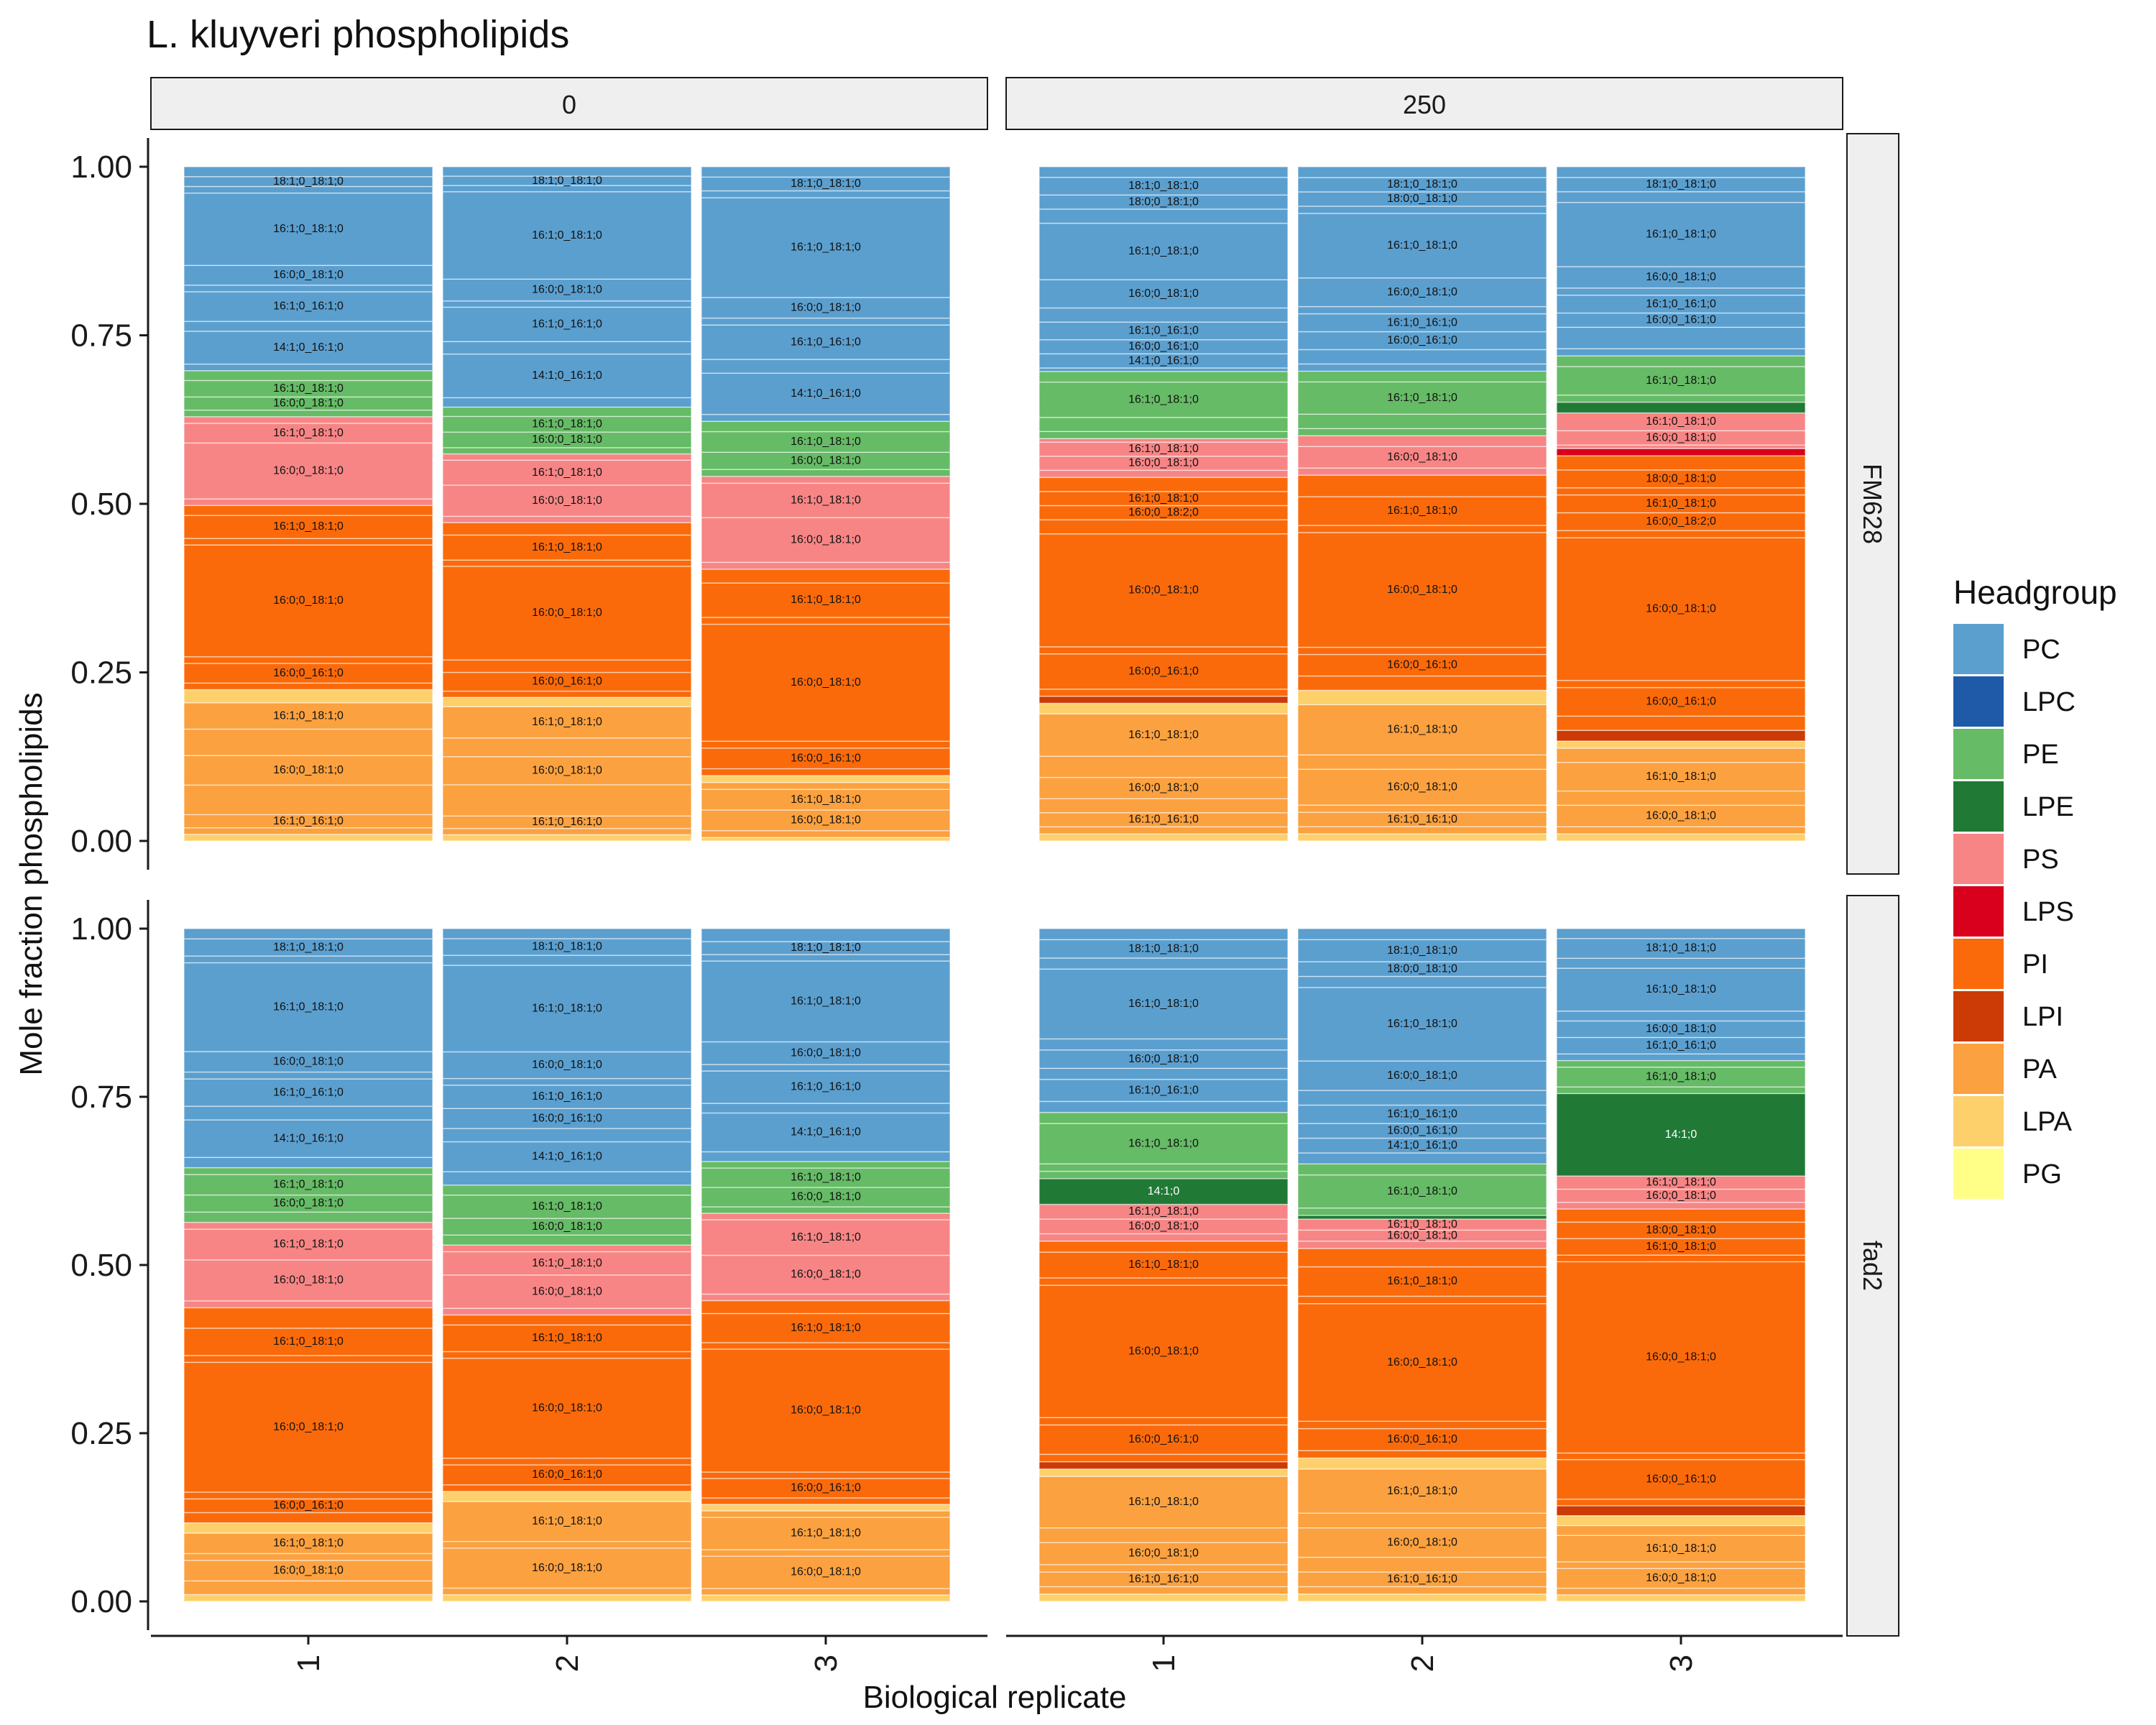 Image resolution: width=2156 pixels, height=1725 pixels. What do you see at coordinates (101, 841) in the screenshot?
I see `y-tick-label: 0.00` at bounding box center [101, 841].